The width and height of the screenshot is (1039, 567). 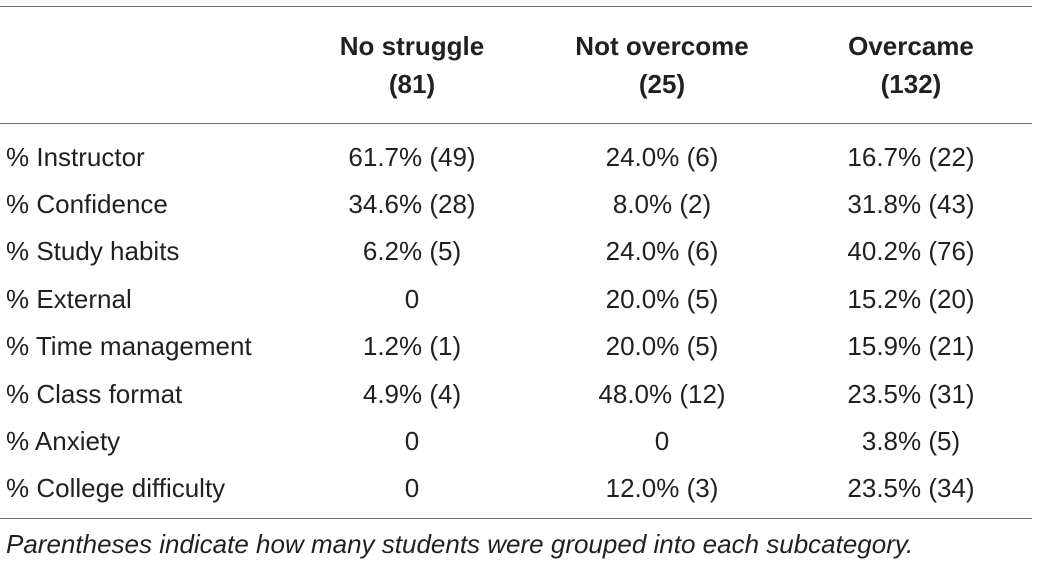 I want to click on header-overcame-name: Overcame, so click(x=911, y=45).